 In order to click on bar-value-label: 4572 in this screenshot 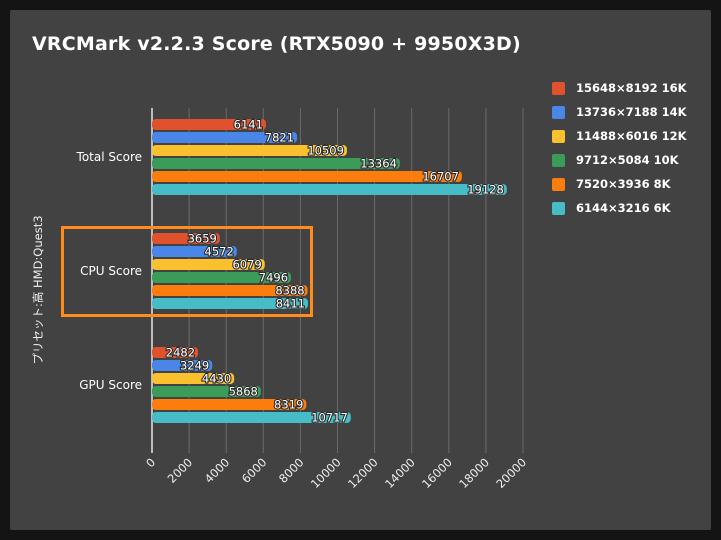, I will do `click(219, 252)`.